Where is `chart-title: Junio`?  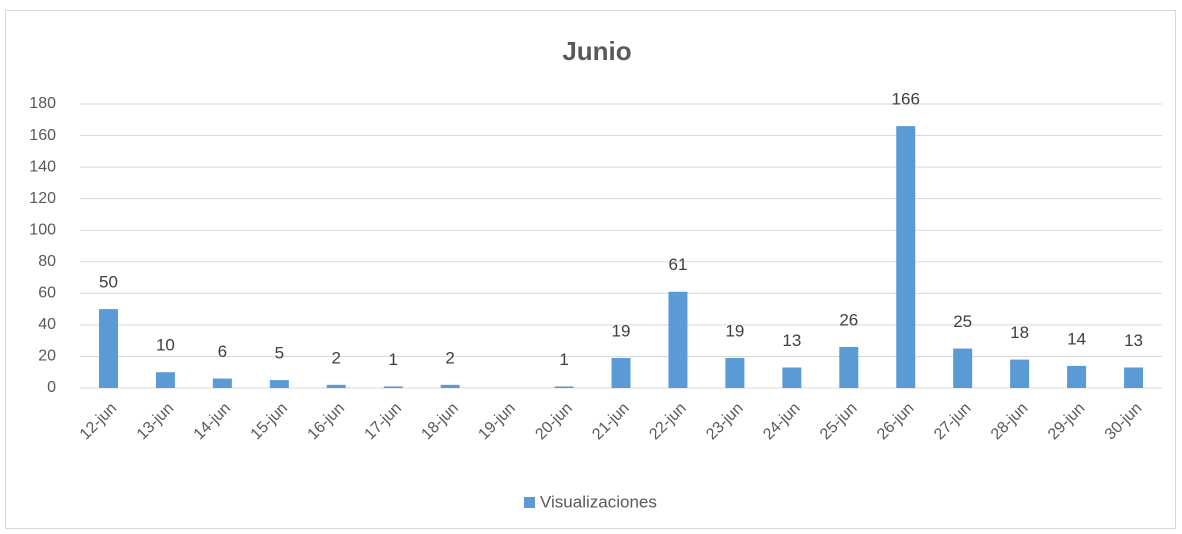 chart-title: Junio is located at coordinates (596, 51).